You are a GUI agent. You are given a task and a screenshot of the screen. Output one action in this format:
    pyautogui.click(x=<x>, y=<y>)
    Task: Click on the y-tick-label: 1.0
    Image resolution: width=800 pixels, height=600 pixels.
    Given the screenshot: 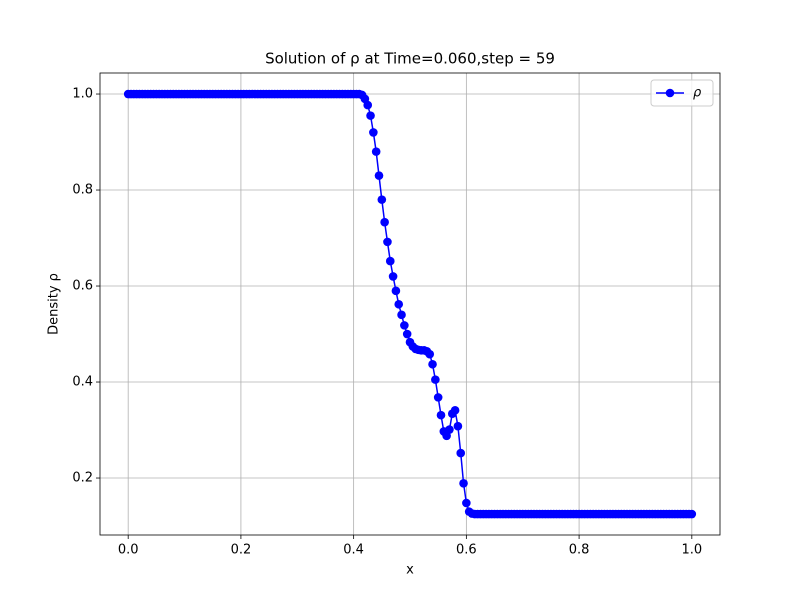 What is the action you would take?
    pyautogui.click(x=82, y=94)
    